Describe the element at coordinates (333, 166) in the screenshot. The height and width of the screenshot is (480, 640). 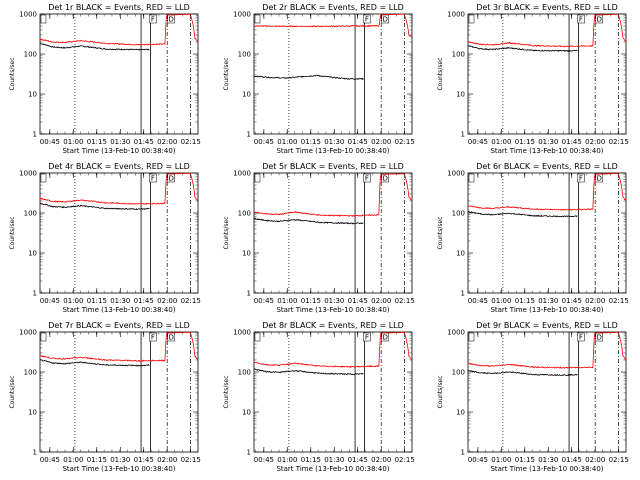
I see `chart-title: Det 5r BLACK = Events, RED = LLD` at that location.